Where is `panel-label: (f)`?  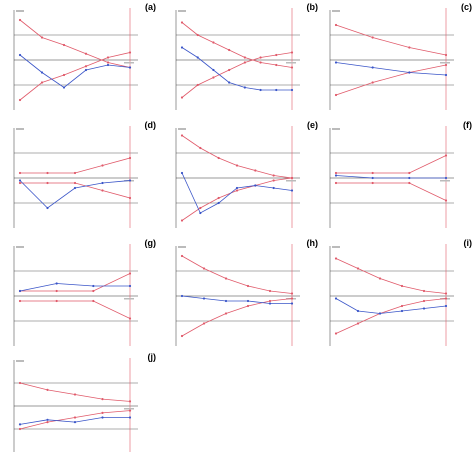 panel-label: (f) is located at coordinates (467, 125).